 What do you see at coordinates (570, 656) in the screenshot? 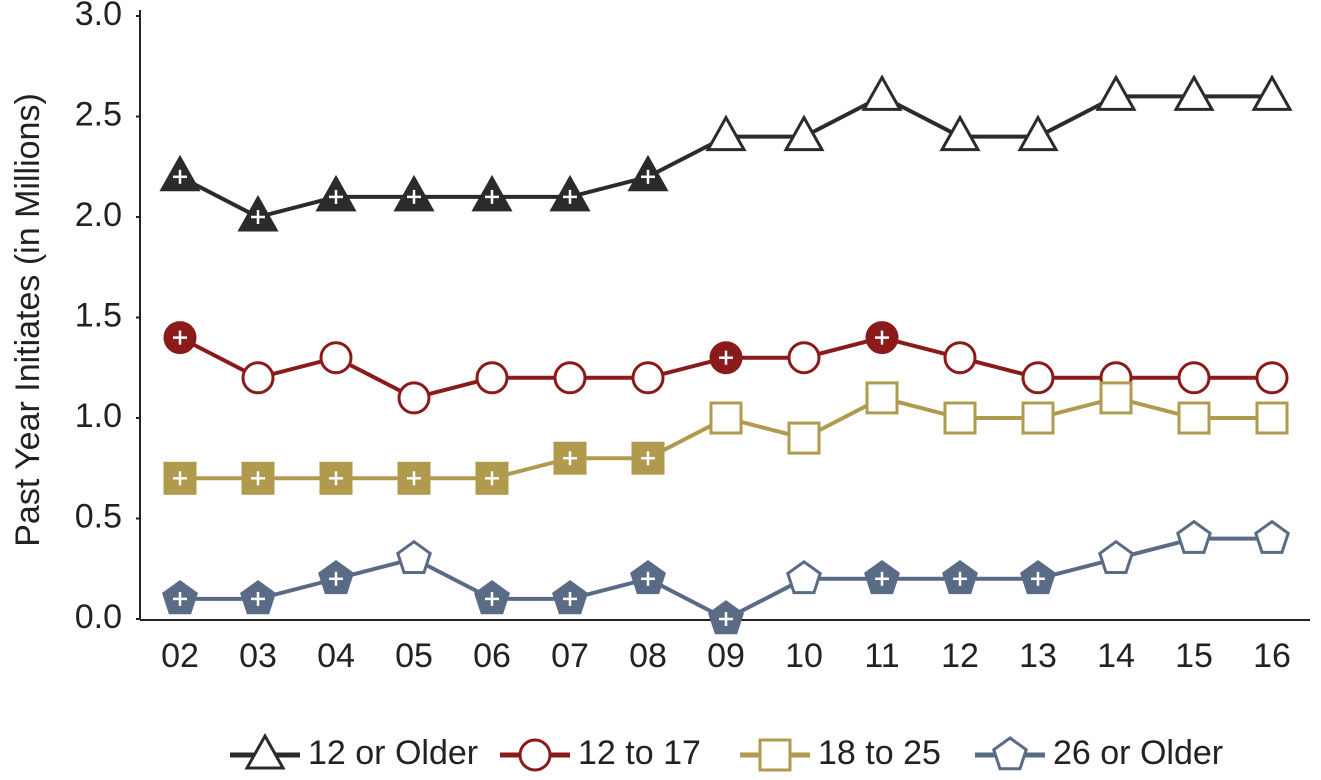
I see `x-tick-label: 07` at bounding box center [570, 656].